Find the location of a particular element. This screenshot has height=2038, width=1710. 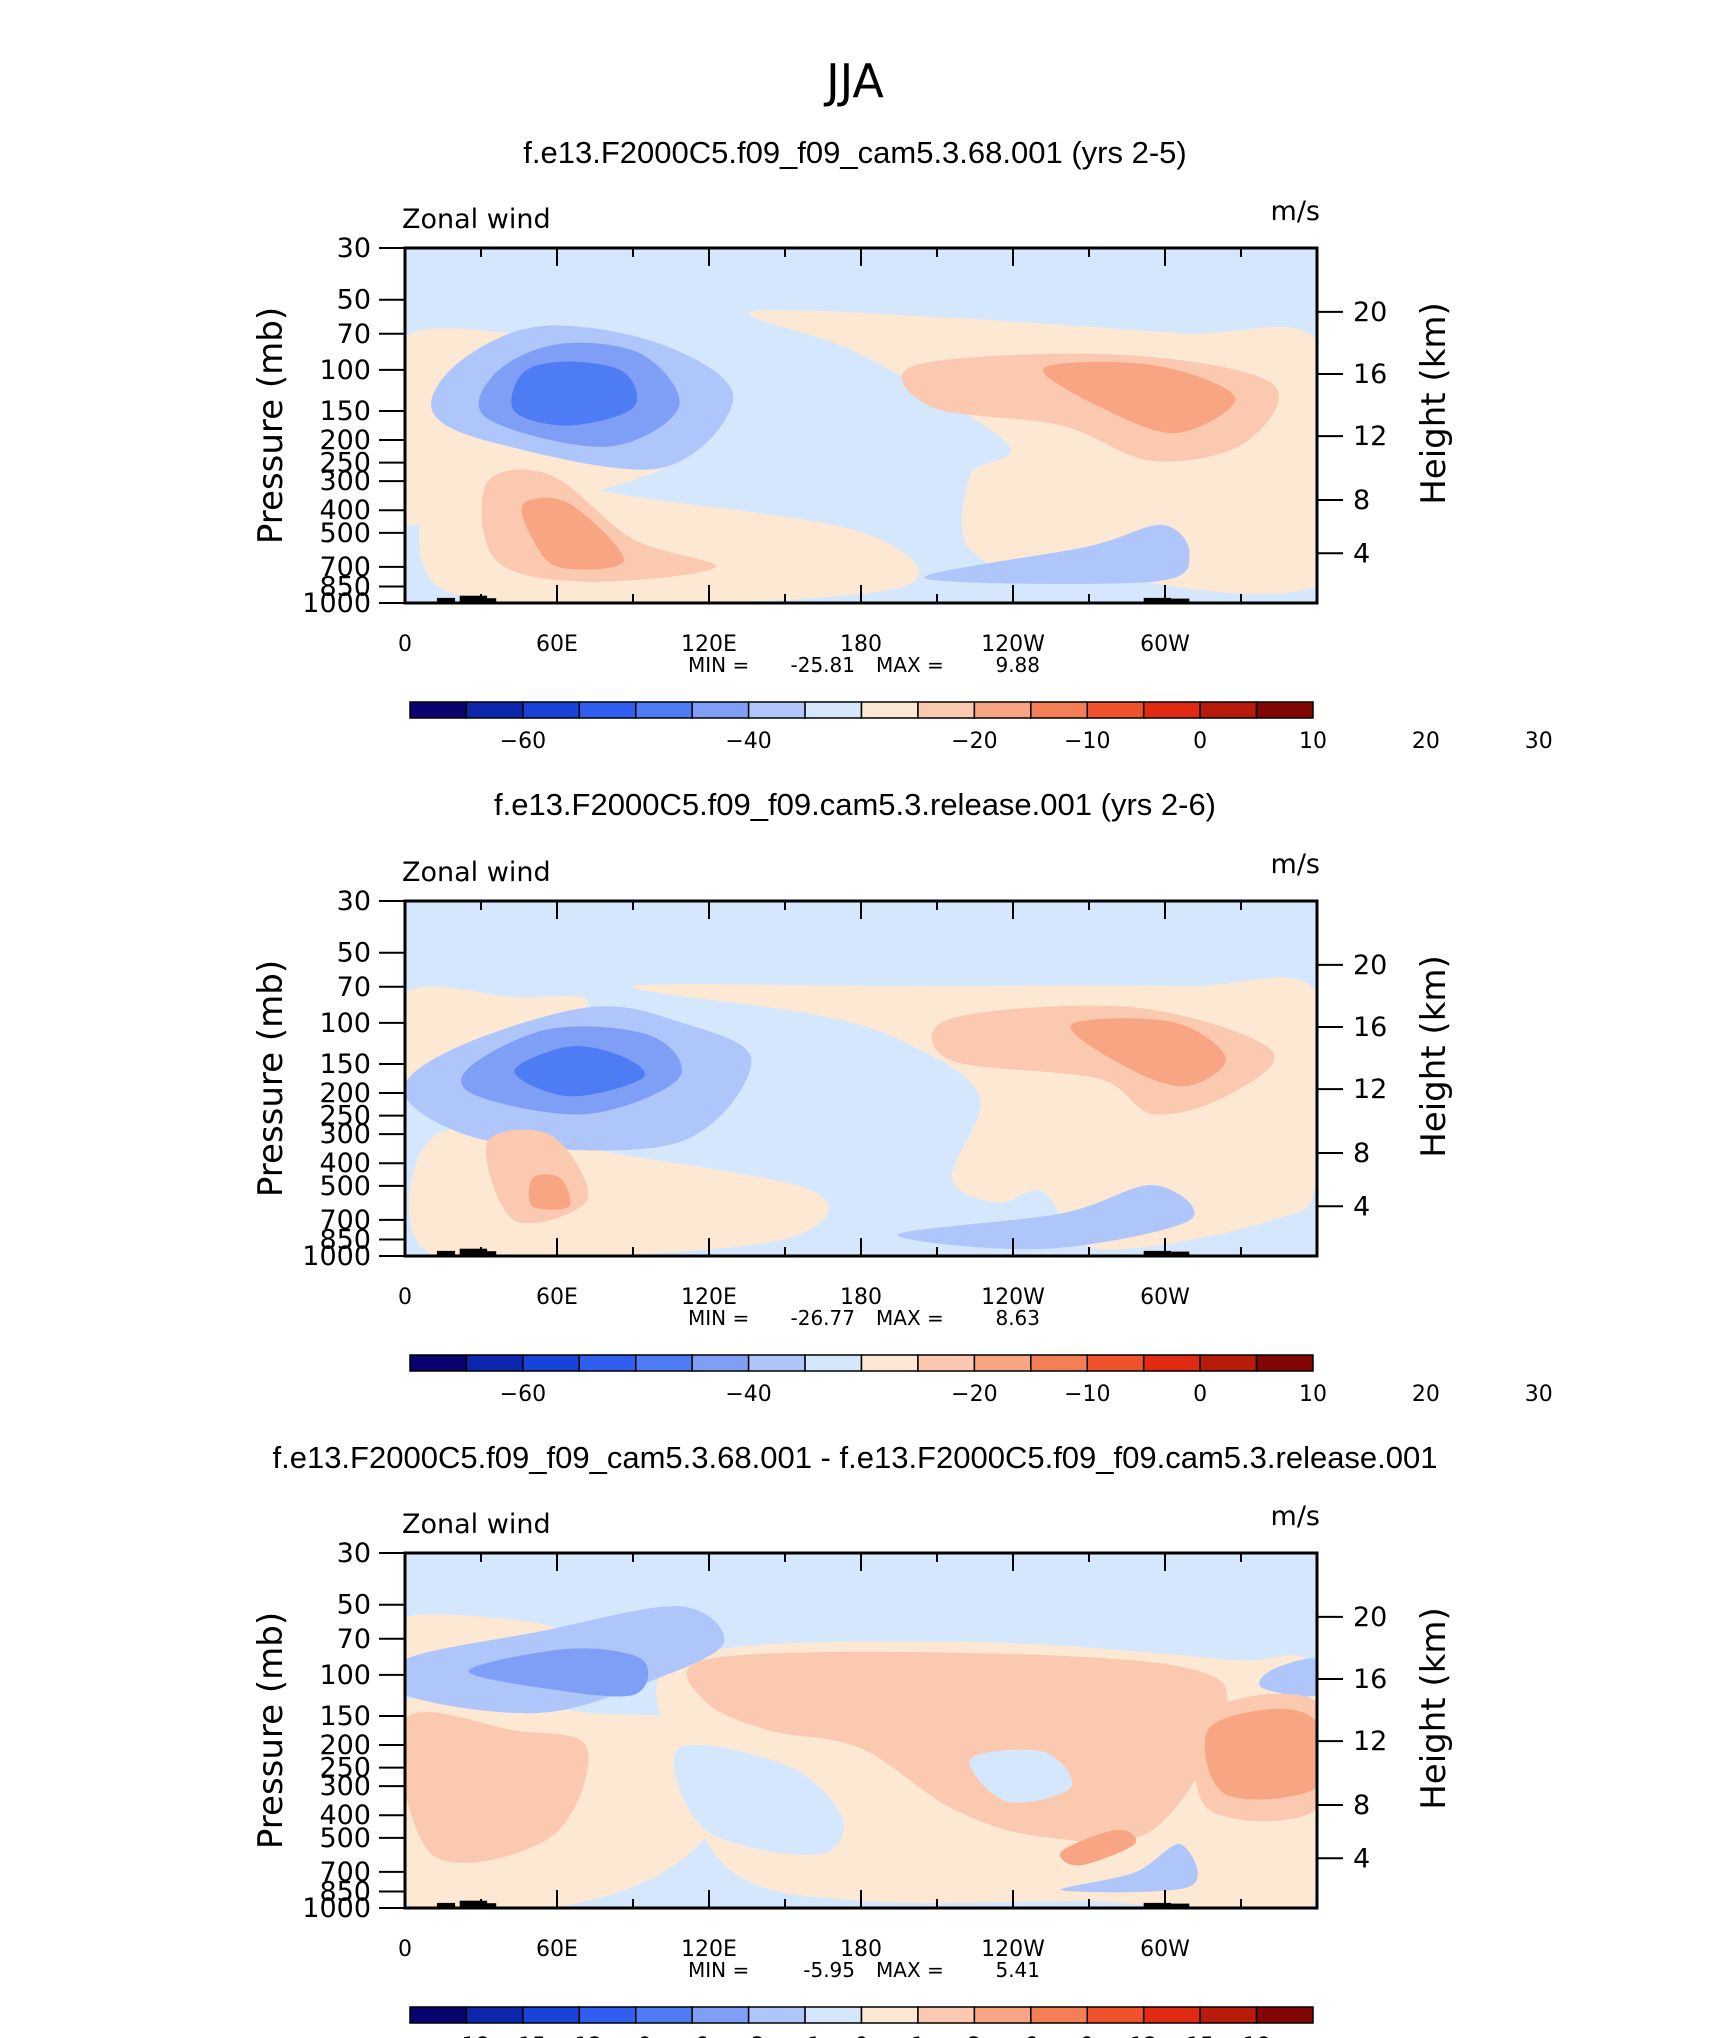

y-tick-label: 100 is located at coordinates (345, 1023).